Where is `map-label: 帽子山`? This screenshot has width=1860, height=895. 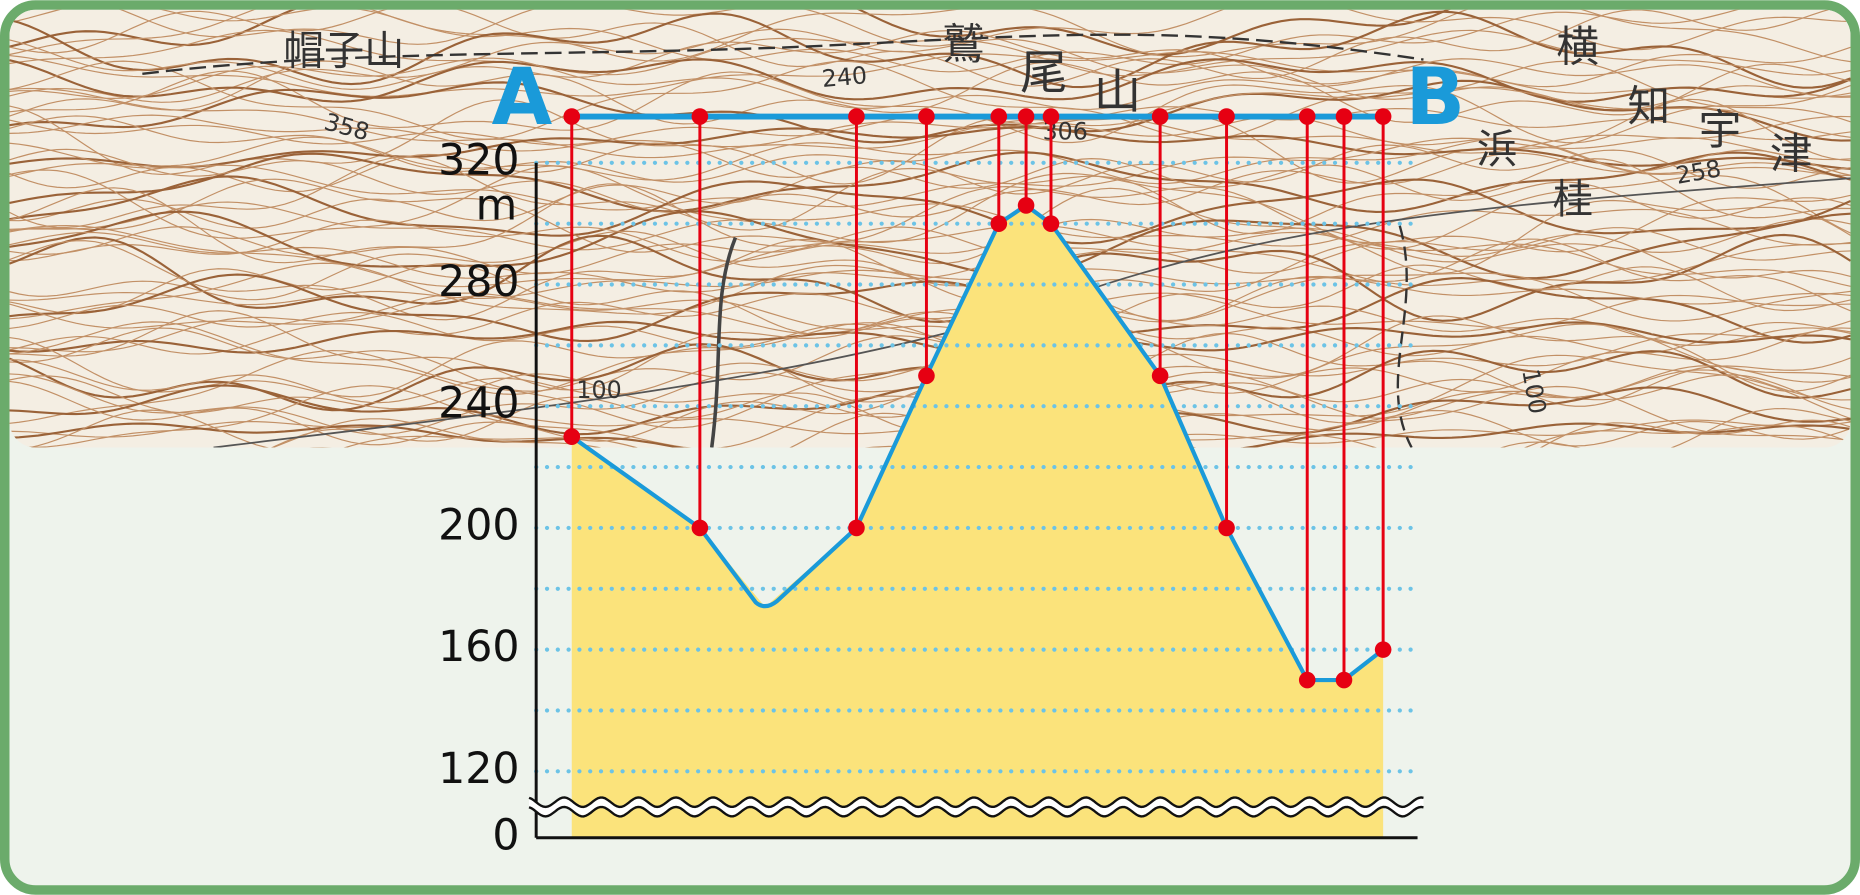
map-label: 帽子山 is located at coordinates (344, 51).